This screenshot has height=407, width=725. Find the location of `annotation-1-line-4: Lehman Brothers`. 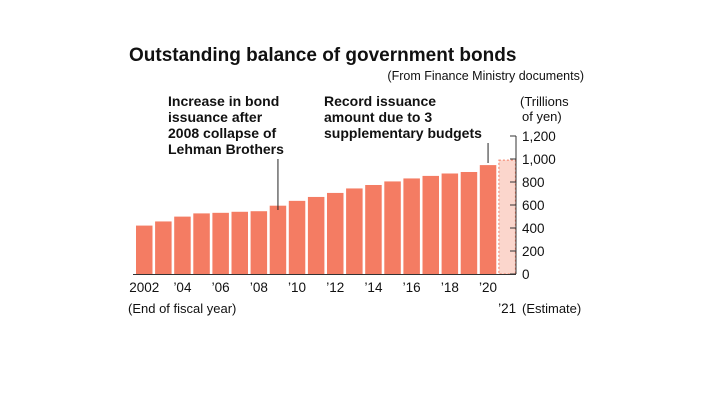

annotation-1-line-4: Lehman Brothers is located at coordinates (226, 149).